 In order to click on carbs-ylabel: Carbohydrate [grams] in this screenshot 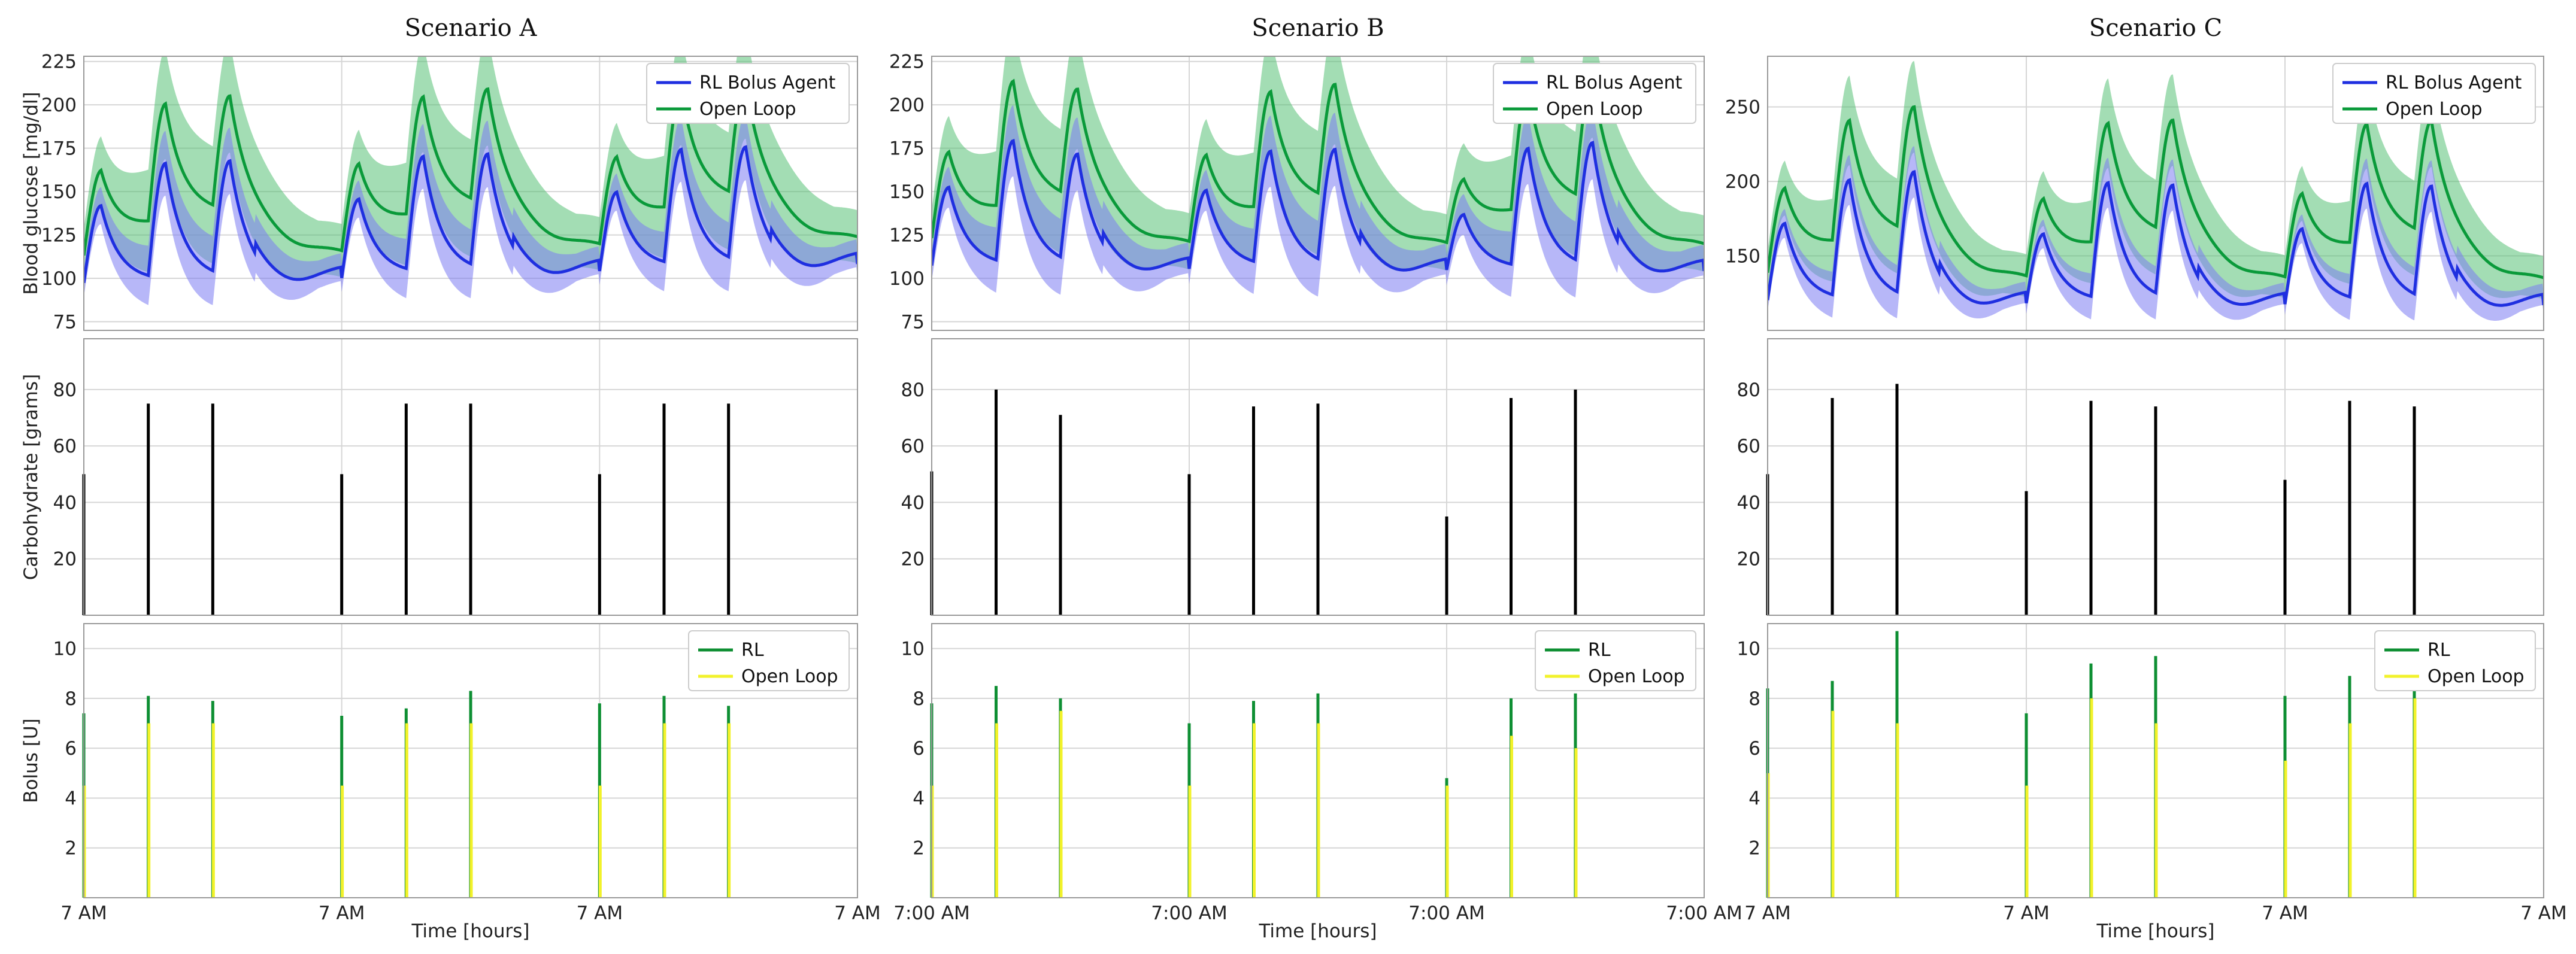, I will do `click(31, 477)`.